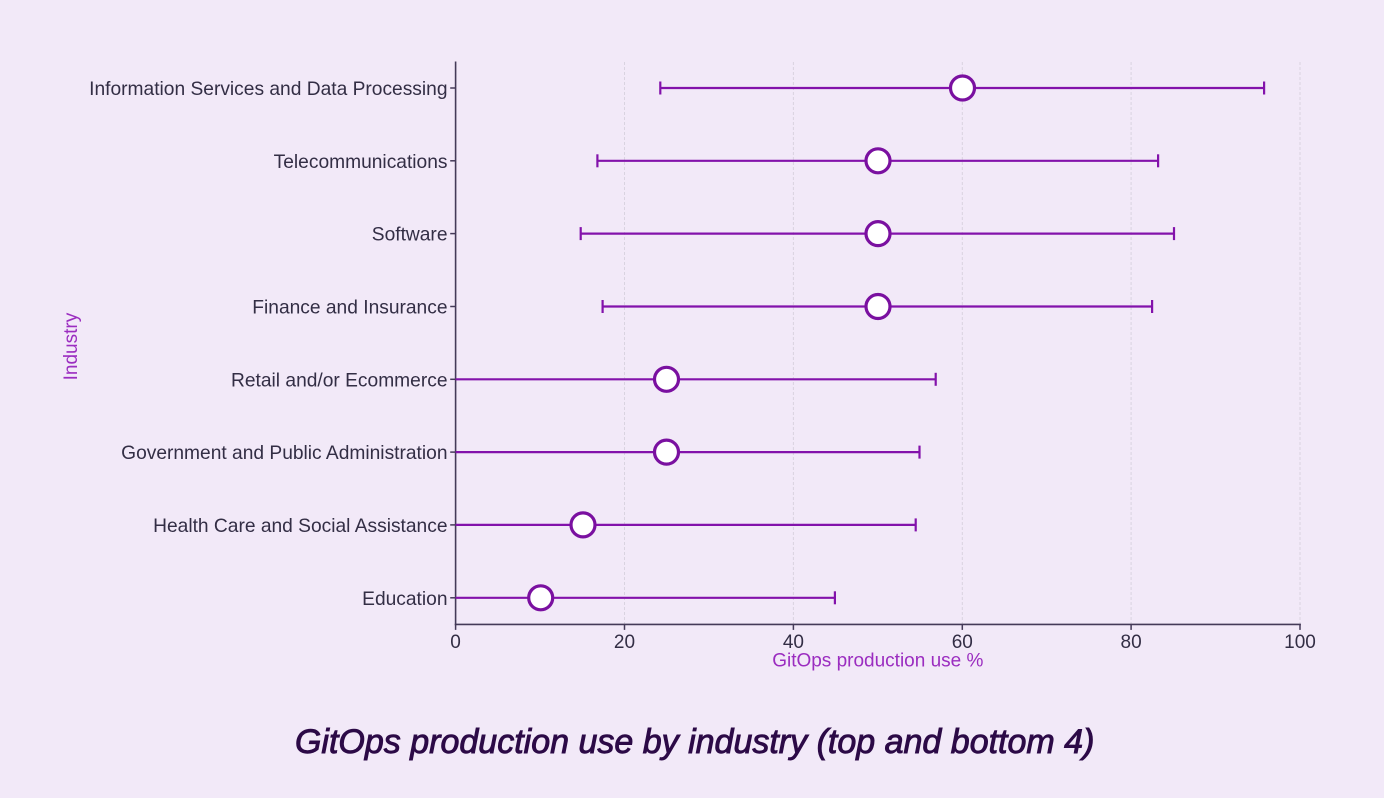 The image size is (1384, 798). Describe the element at coordinates (361, 162) in the screenshot. I see `svg-text: Telecommunications` at that location.